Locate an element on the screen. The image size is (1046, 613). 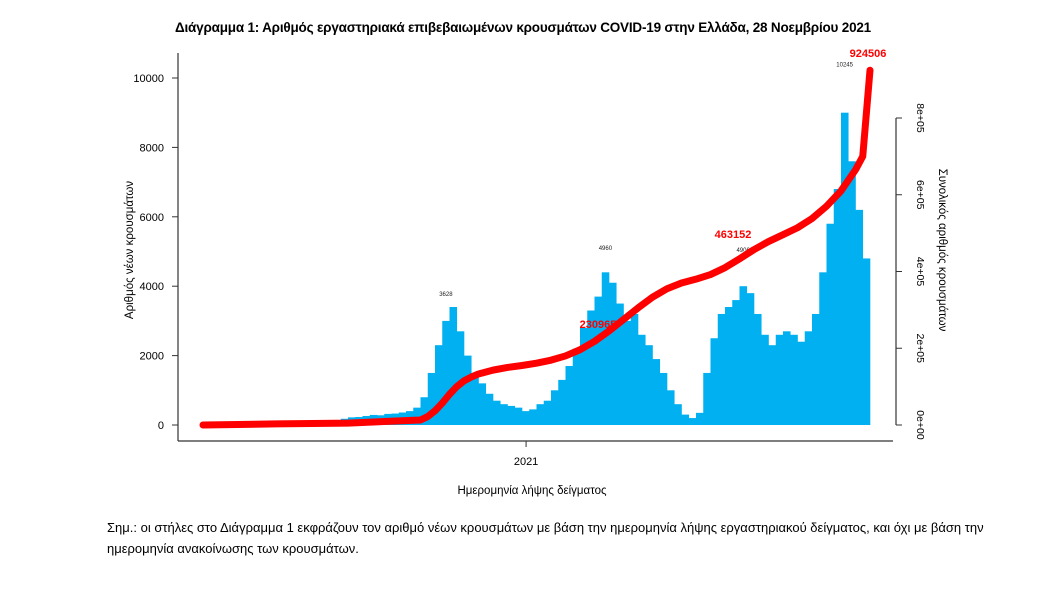
y2-tick-label: 6e+05 is located at coordinates (920, 195).